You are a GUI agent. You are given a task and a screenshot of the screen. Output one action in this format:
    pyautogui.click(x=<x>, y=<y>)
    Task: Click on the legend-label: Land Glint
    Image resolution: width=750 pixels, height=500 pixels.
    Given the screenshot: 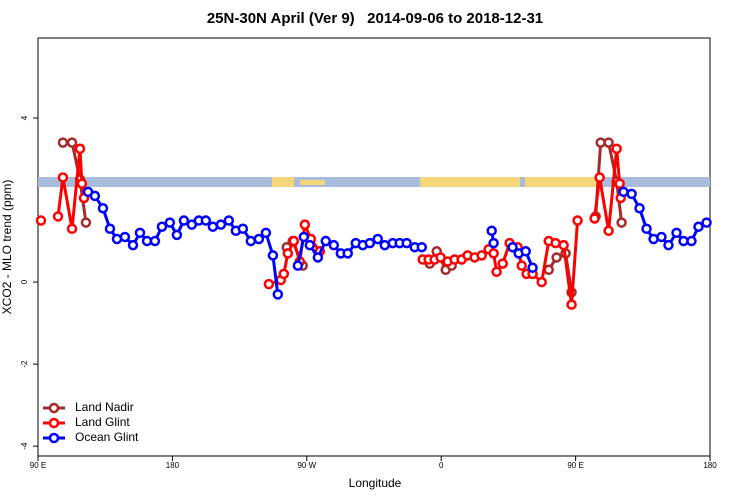 What is the action you would take?
    pyautogui.click(x=102, y=422)
    